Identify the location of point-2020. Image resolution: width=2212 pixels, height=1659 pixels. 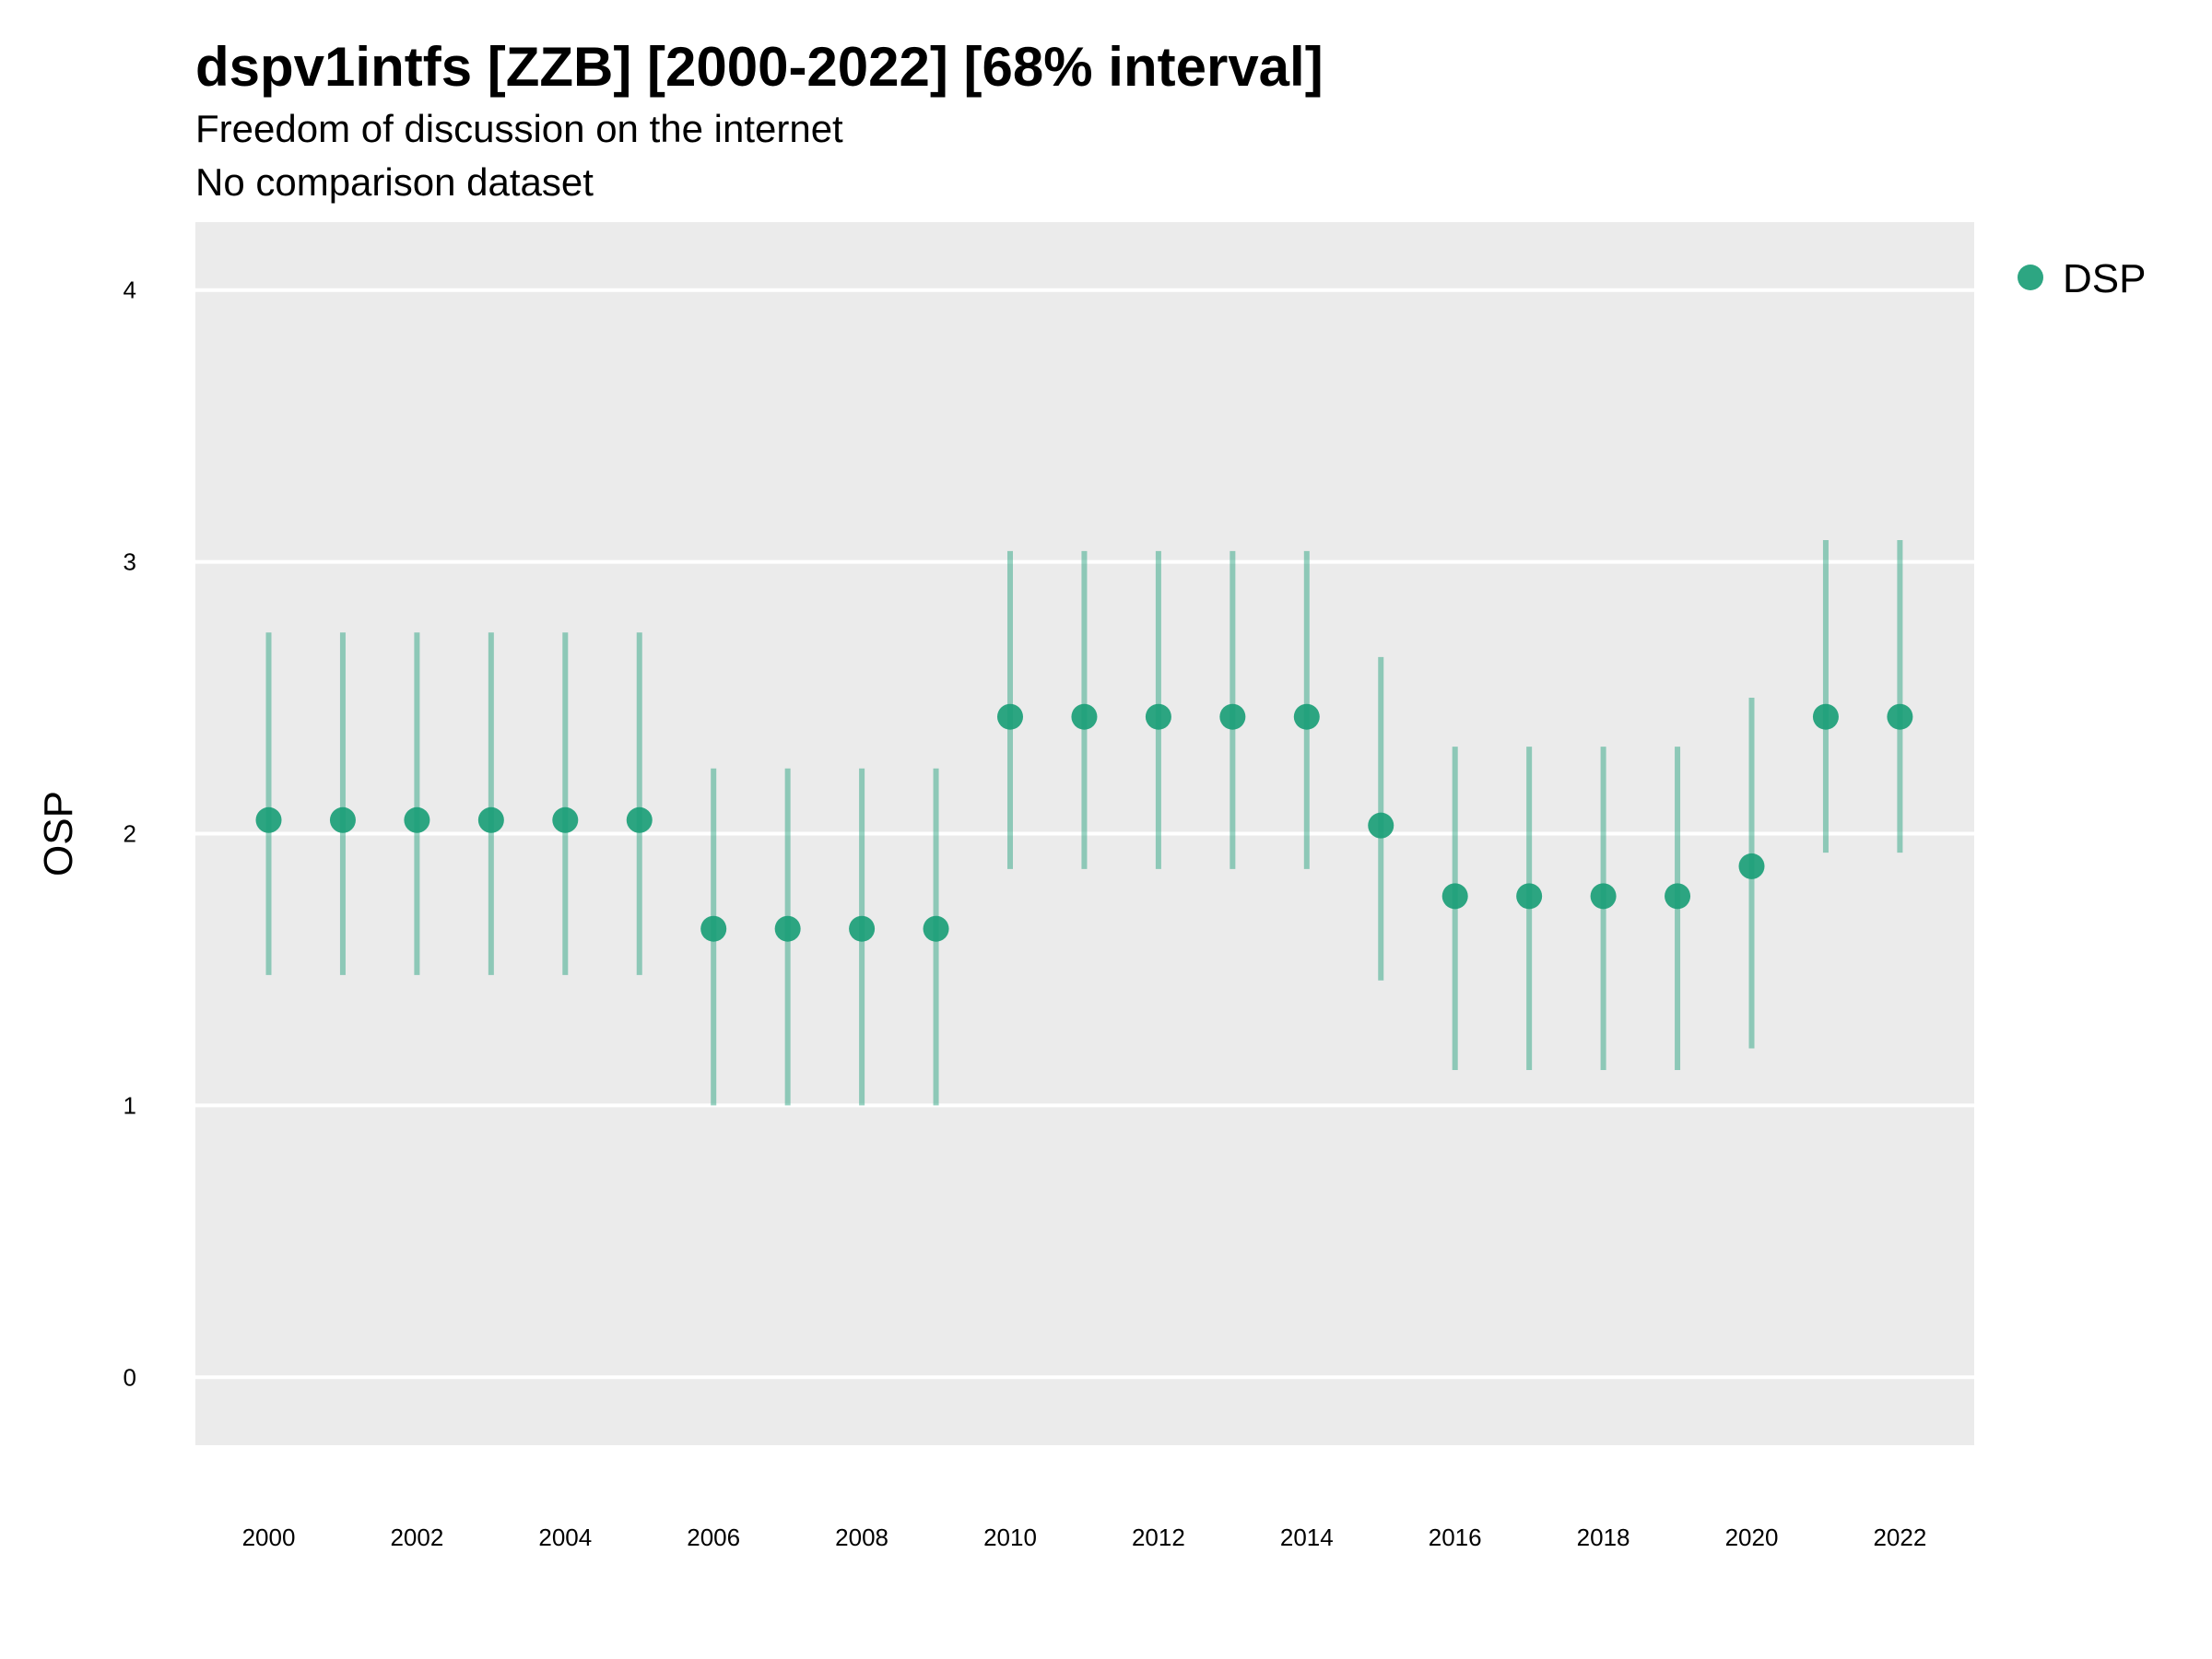
(1751, 866).